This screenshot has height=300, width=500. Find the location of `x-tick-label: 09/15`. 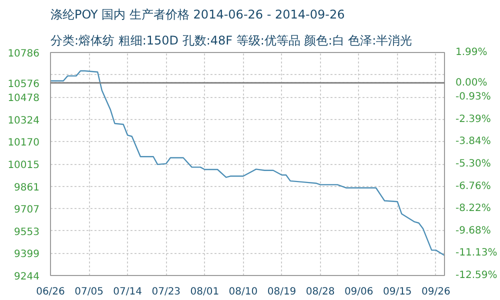

x-tick-label: 09/15 is located at coordinates (397, 292).